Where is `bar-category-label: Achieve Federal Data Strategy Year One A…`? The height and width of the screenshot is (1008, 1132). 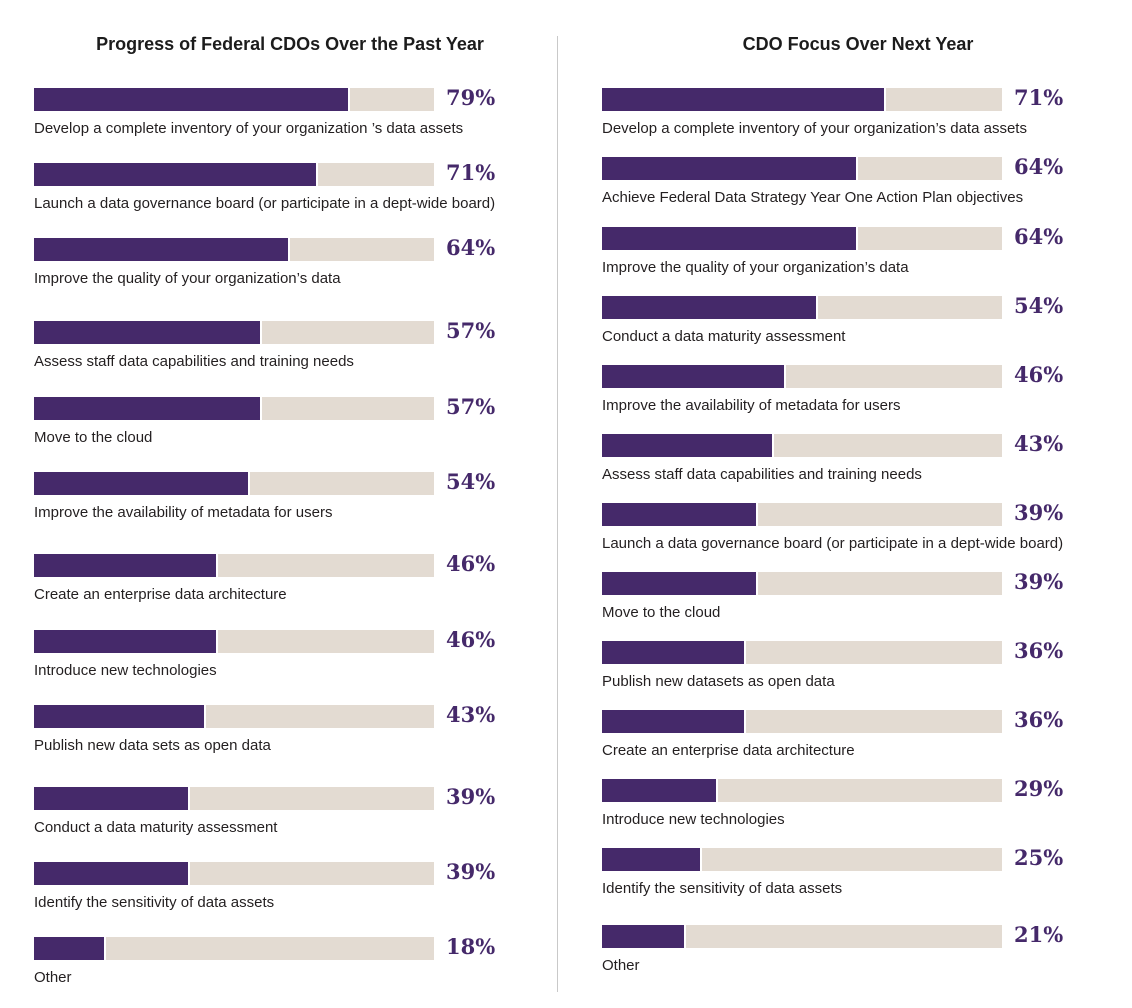
bar-category-label: Achieve Federal Data Strategy Year One A… is located at coordinates (813, 197).